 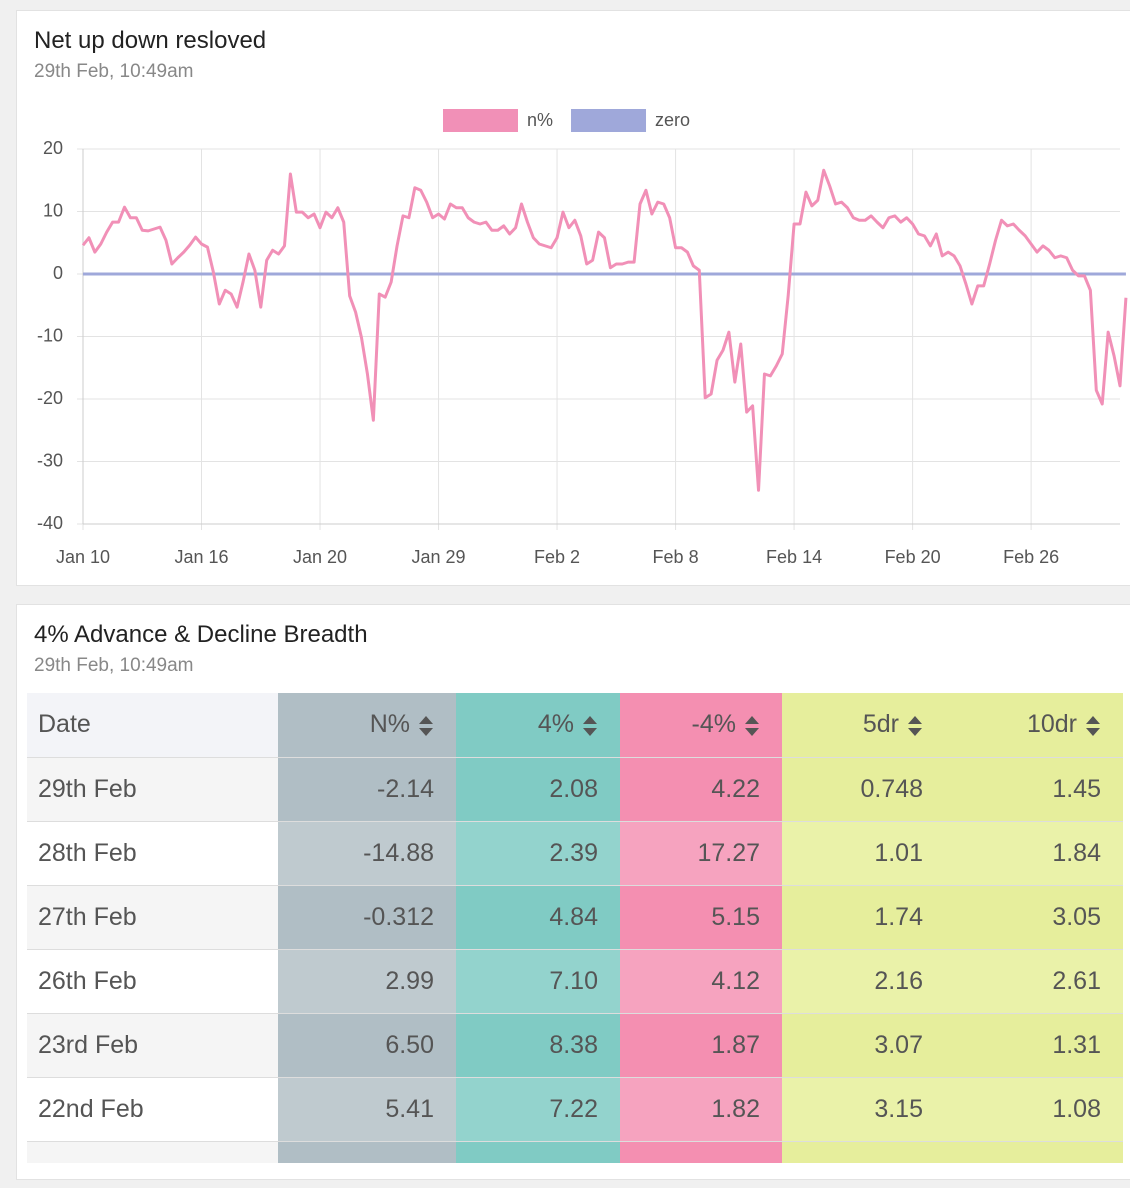 I want to click on table-cell: 1.45, so click(x=1034, y=789).